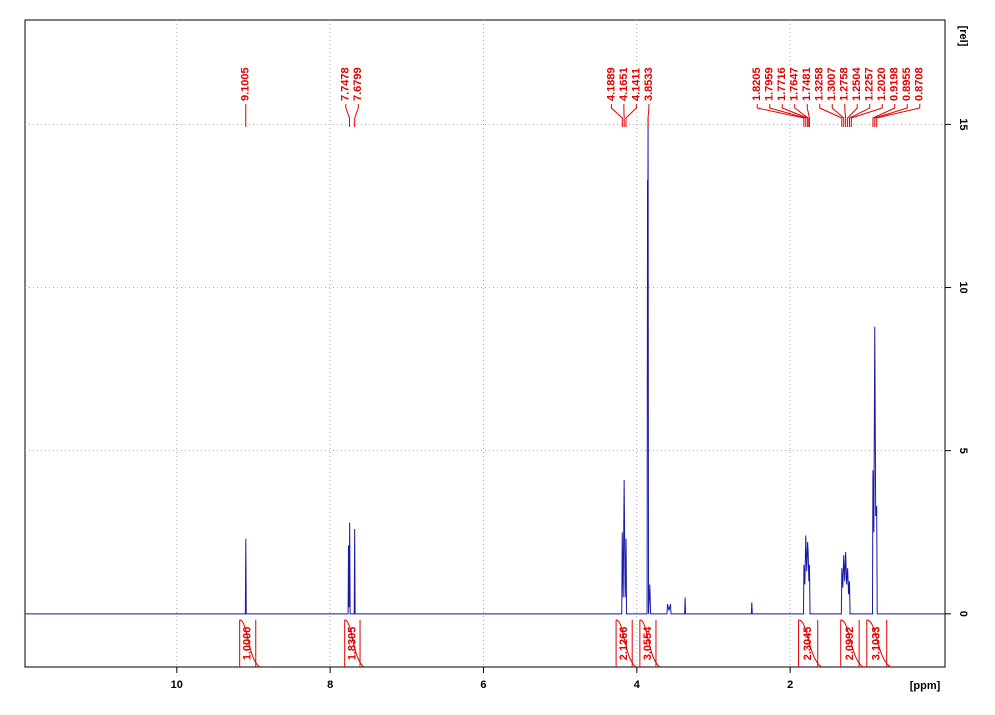 The image size is (995, 715). I want to click on integral-label: 2.0992, so click(850, 644).